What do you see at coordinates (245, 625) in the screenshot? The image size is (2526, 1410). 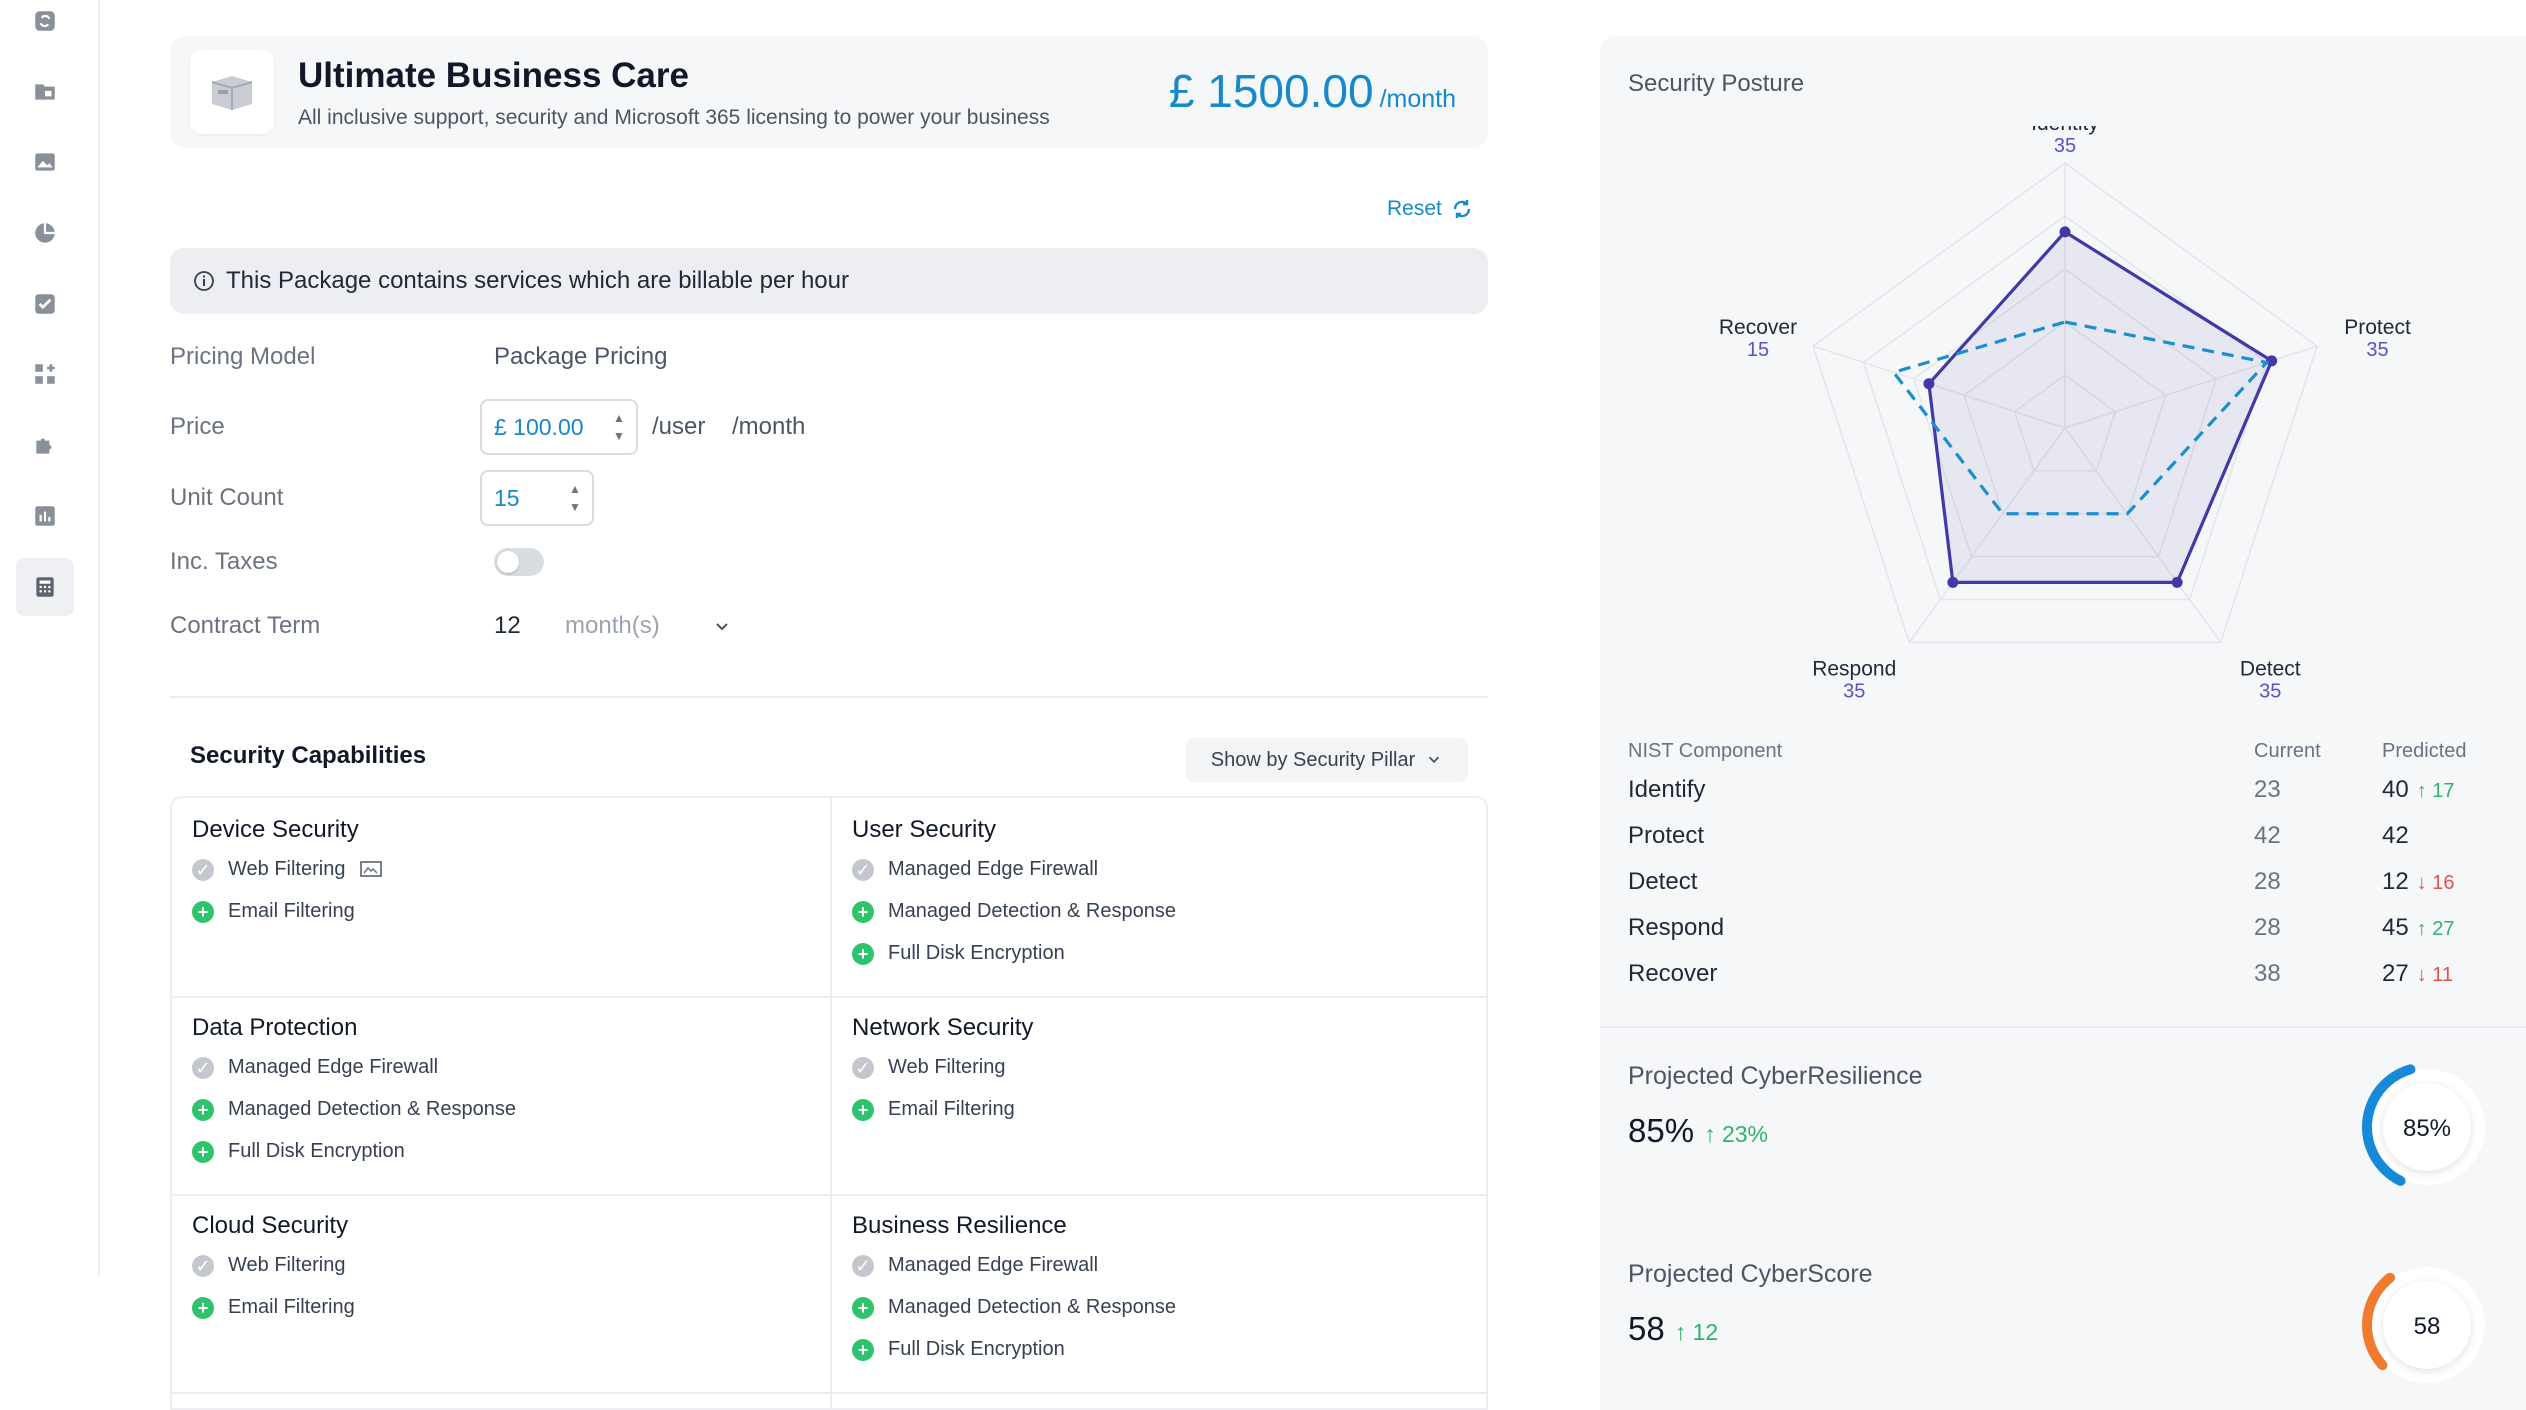 I see `contract-term-label: Contract Term` at bounding box center [245, 625].